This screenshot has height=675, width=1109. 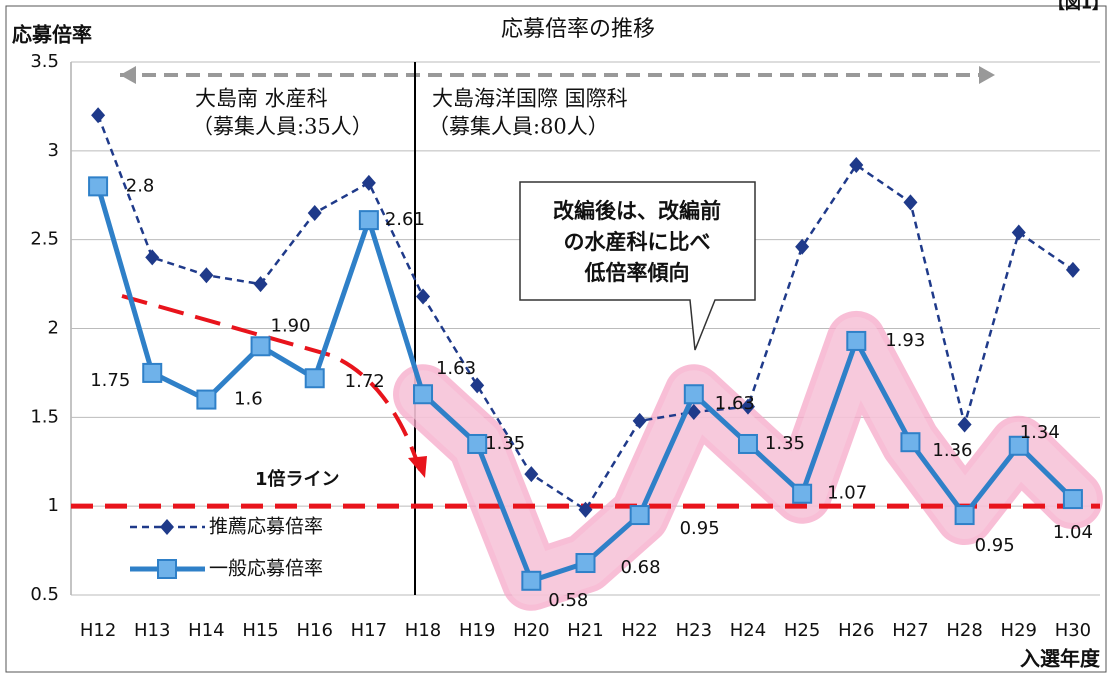 I want to click on corner-label: 【図1】, so click(x=1078, y=6).